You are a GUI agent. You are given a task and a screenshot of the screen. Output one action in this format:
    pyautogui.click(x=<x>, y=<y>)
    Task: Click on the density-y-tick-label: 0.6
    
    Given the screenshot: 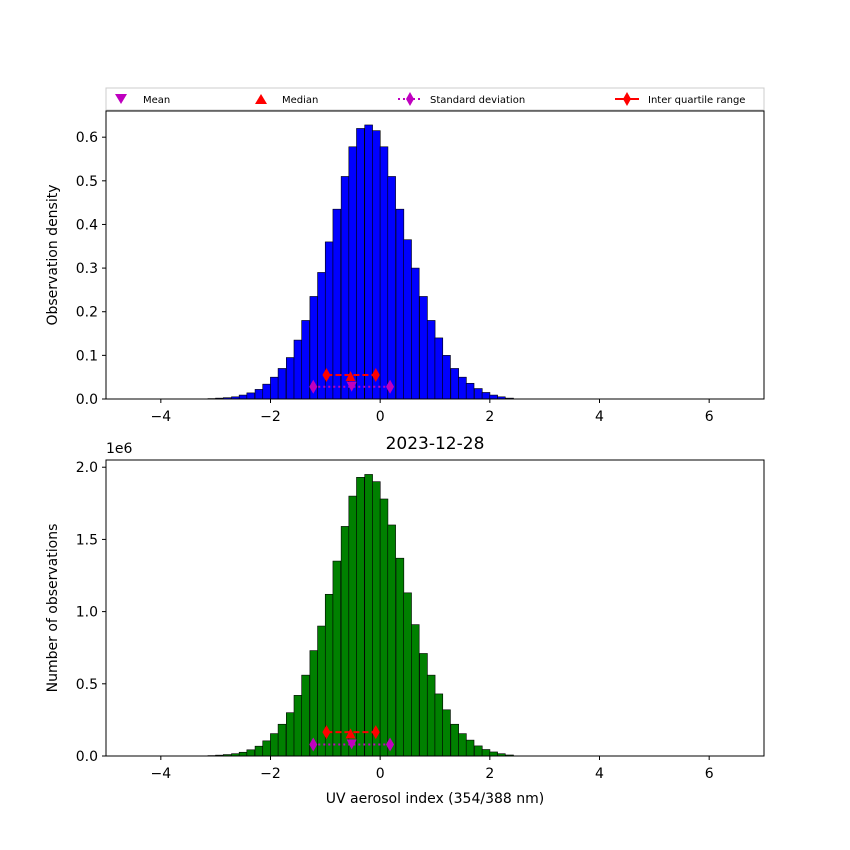 What is the action you would take?
    pyautogui.click(x=87, y=138)
    